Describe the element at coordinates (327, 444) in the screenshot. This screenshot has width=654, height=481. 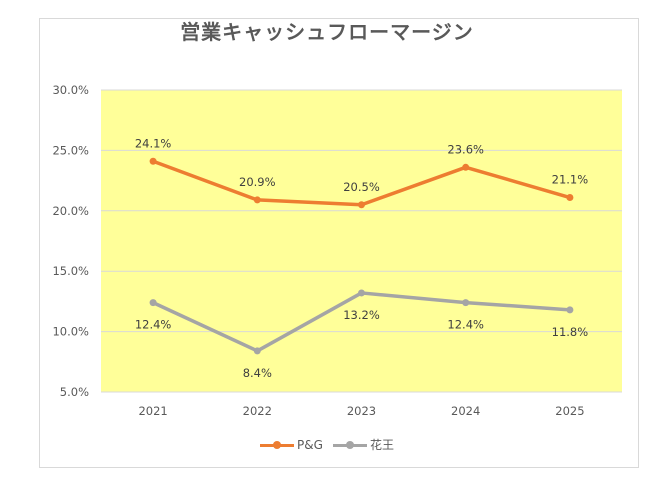
I see `legend: P&G 花王` at that location.